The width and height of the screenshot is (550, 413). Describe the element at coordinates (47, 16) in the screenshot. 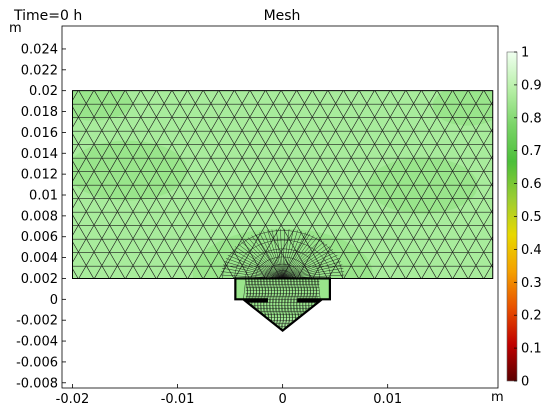

I see `time-label: Time=0 h` at that location.